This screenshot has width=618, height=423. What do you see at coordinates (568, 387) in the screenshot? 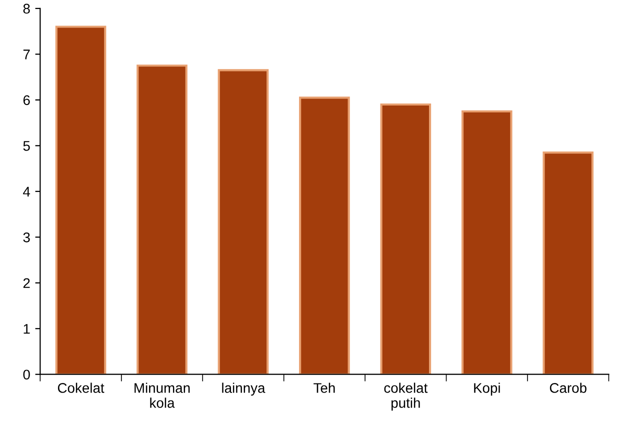
I see `x-tick-label: Carob` at bounding box center [568, 387].